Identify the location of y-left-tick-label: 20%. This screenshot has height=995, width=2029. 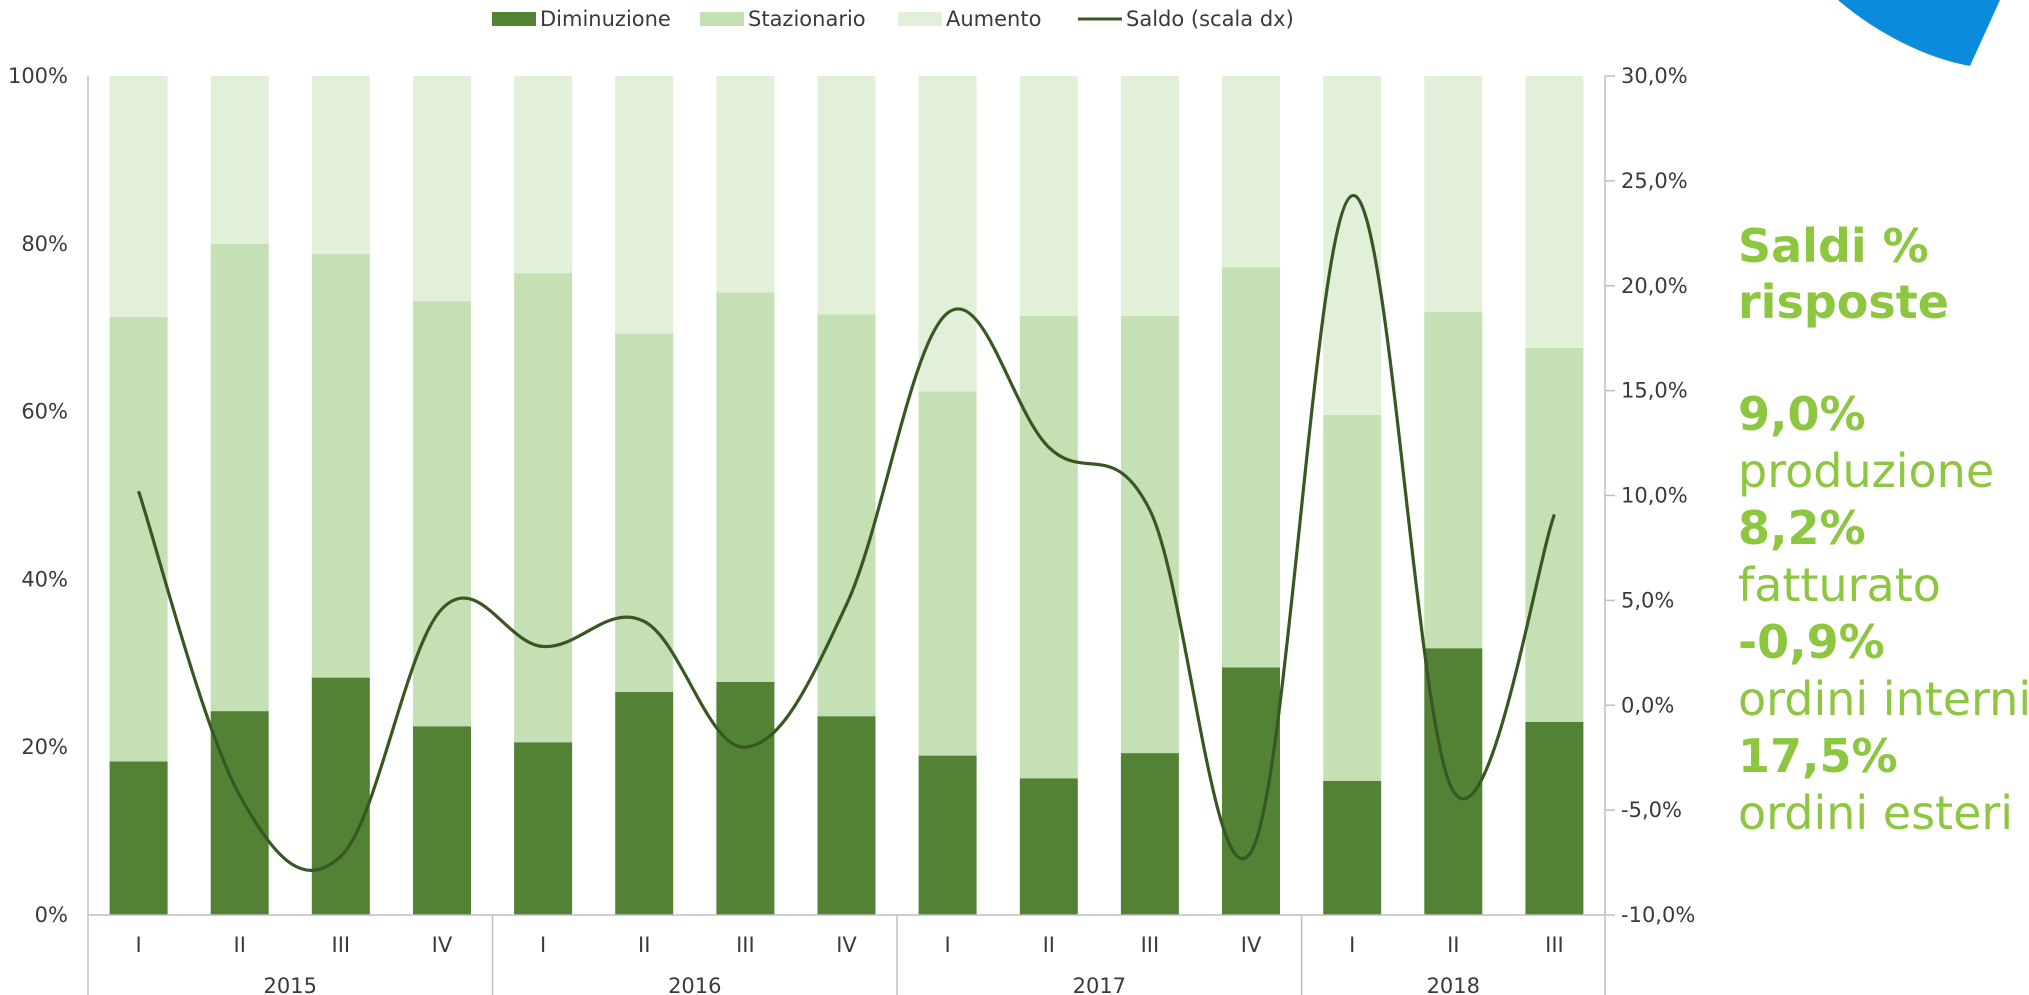
(44, 747).